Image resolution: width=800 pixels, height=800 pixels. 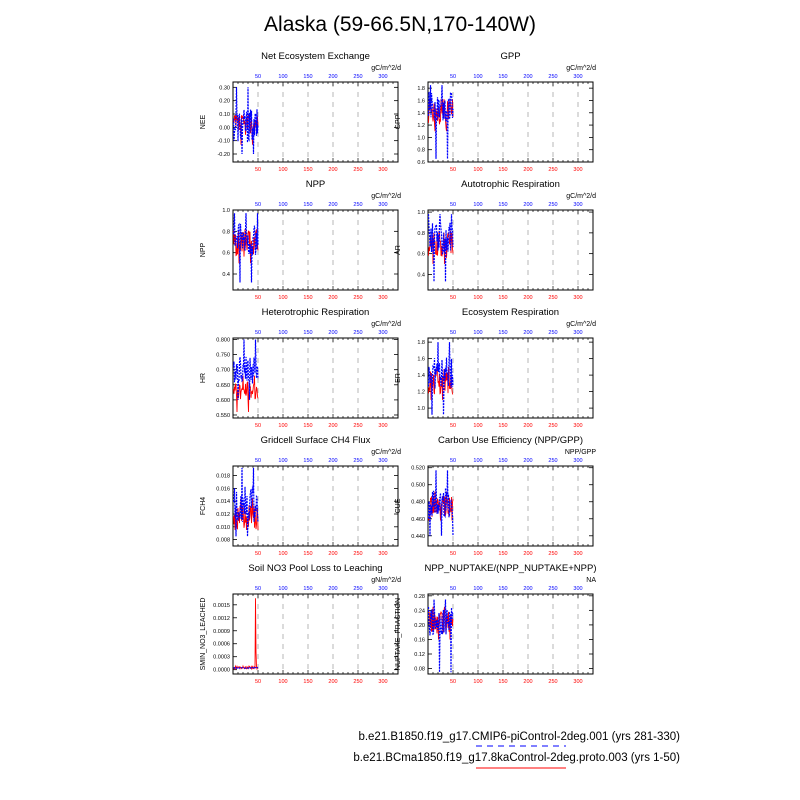 What do you see at coordinates (316, 312) in the screenshot?
I see `panel-title: Heterotrophic Respiration` at bounding box center [316, 312].